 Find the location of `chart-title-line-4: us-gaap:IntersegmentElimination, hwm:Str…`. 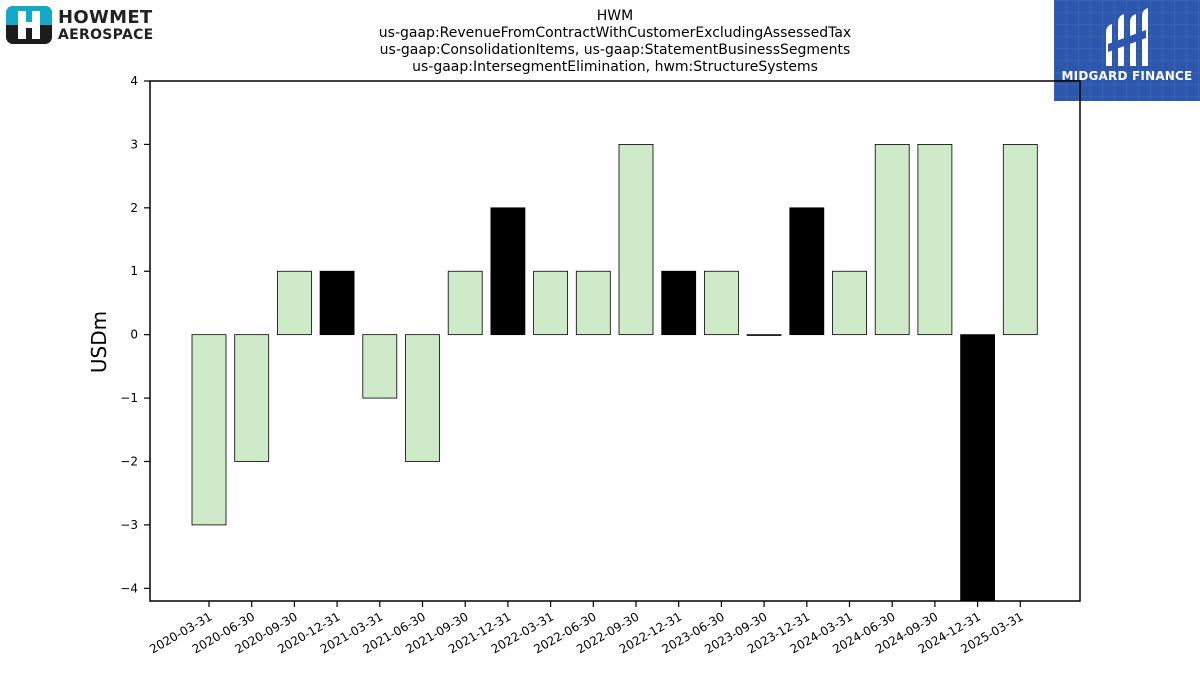

chart-title-line-4: us-gaap:IntersegmentElimination, hwm:Str… is located at coordinates (615, 67).